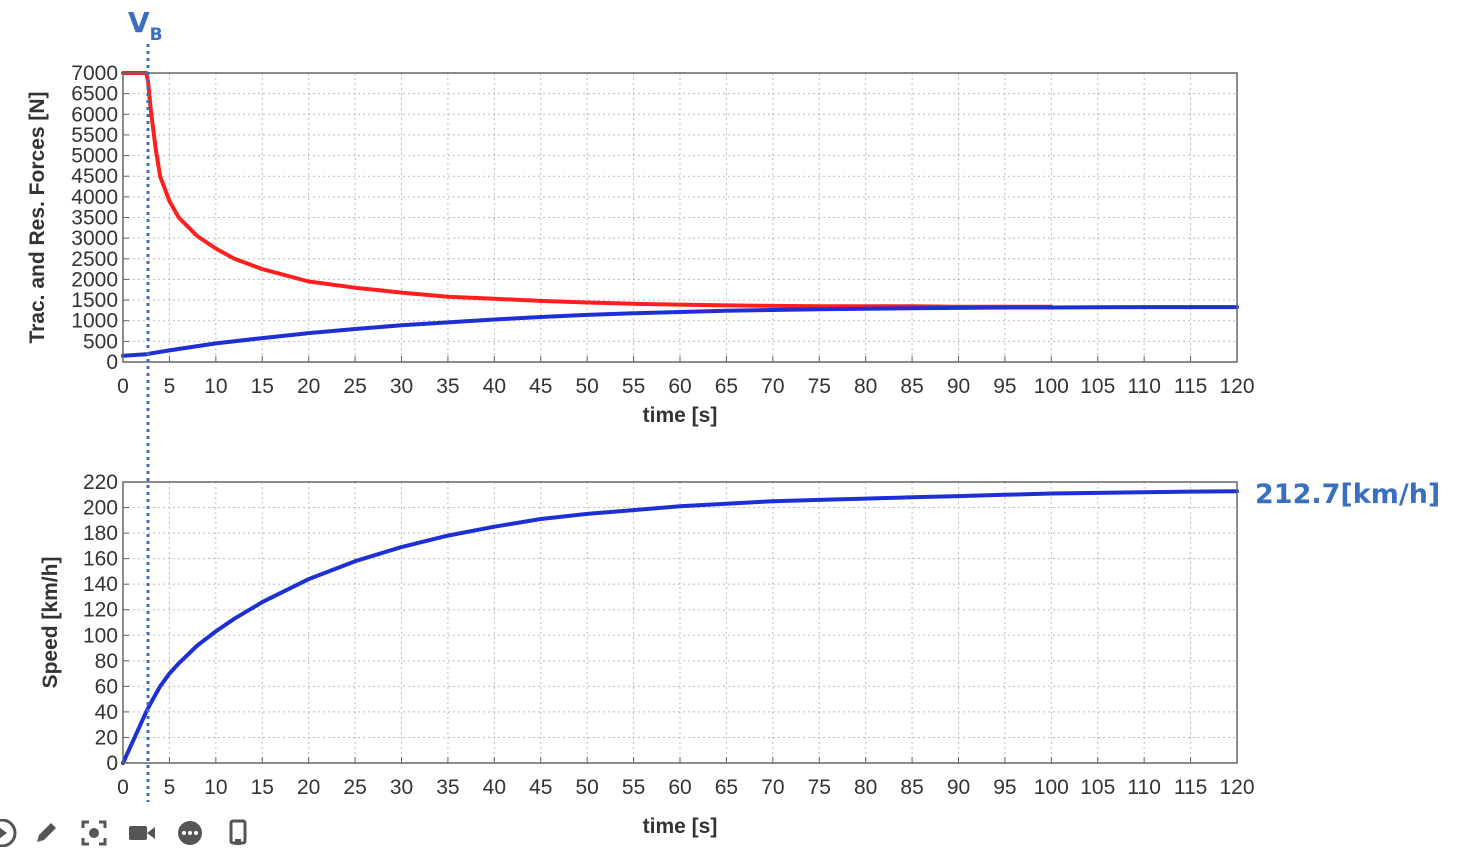  I want to click on force-x-tick-label: 85, so click(911, 386).